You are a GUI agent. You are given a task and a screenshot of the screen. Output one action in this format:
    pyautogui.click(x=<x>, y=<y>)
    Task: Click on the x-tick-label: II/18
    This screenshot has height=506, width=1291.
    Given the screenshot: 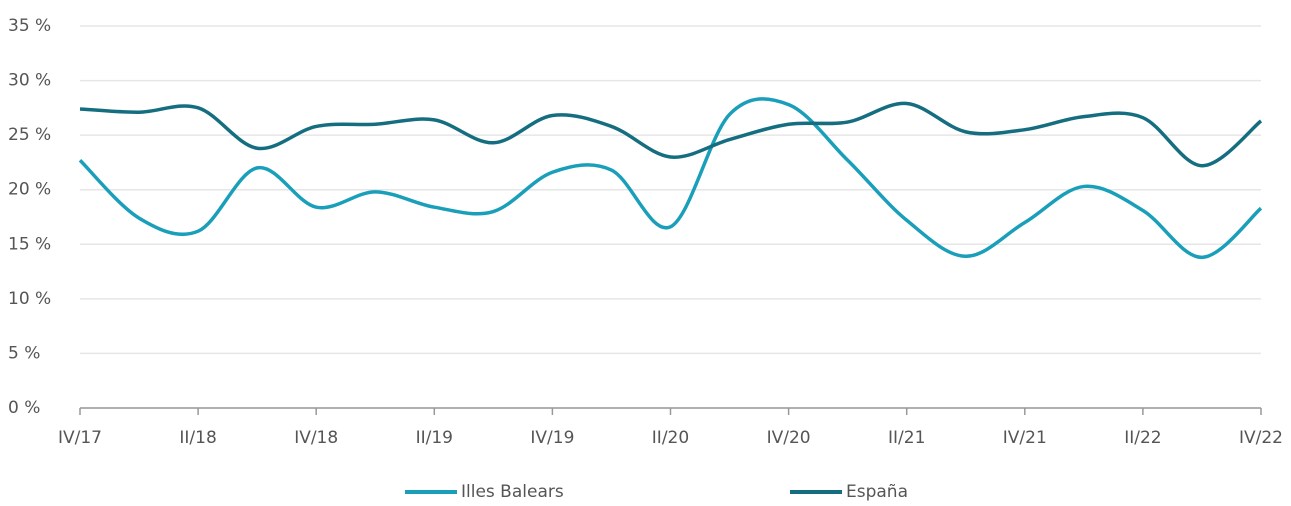 What is the action you would take?
    pyautogui.click(x=197, y=438)
    